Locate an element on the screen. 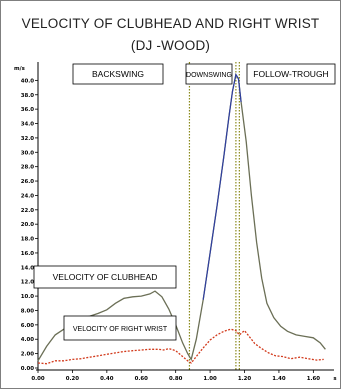  y-tick-label: 6.00 is located at coordinates (28, 326).